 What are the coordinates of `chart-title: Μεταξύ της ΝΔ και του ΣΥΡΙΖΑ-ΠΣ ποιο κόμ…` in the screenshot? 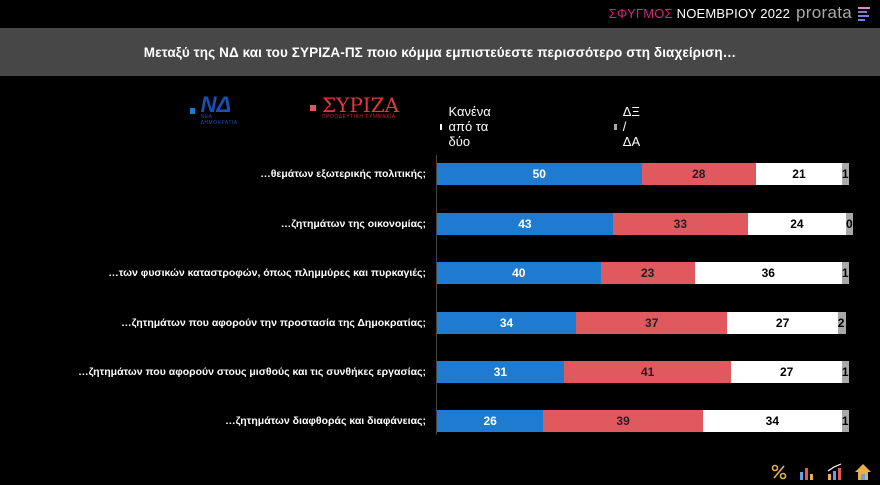 It's located at (440, 52).